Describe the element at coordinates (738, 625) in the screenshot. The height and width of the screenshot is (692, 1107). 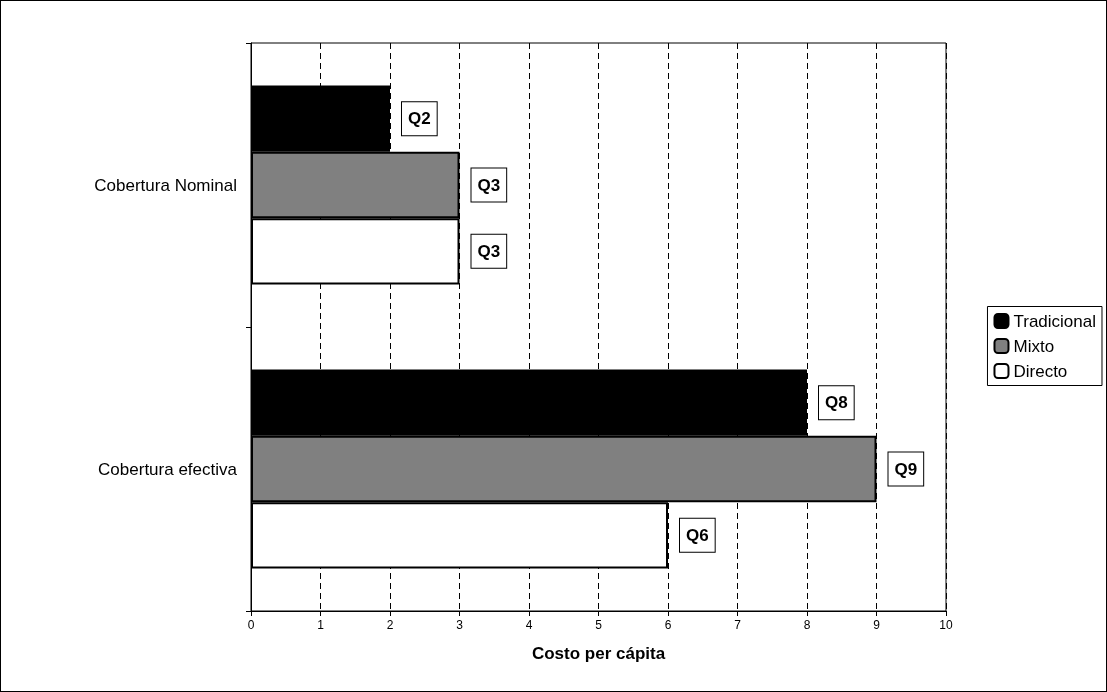
I see `x-tick-label: 7` at that location.